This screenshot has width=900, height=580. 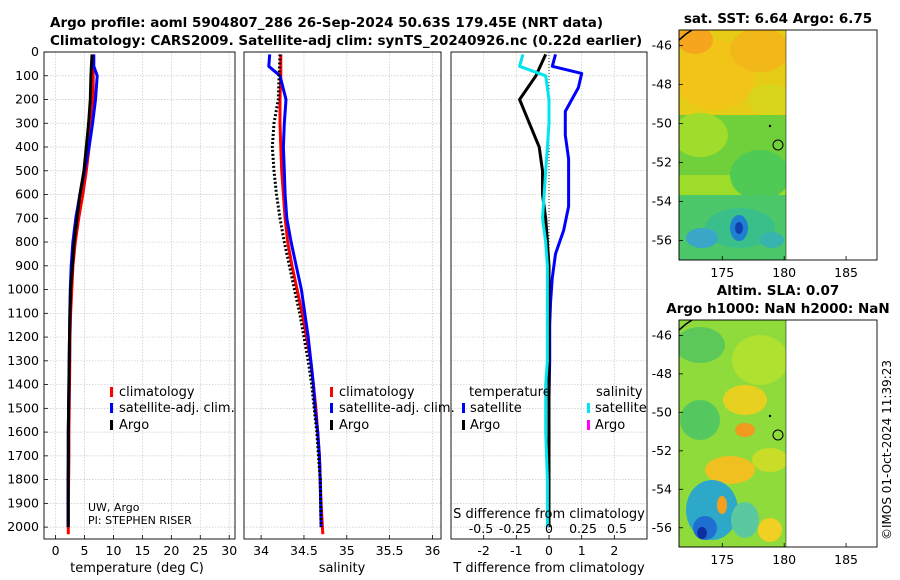 I want to click on legend-title-temperature: temperature, so click(x=510, y=392).